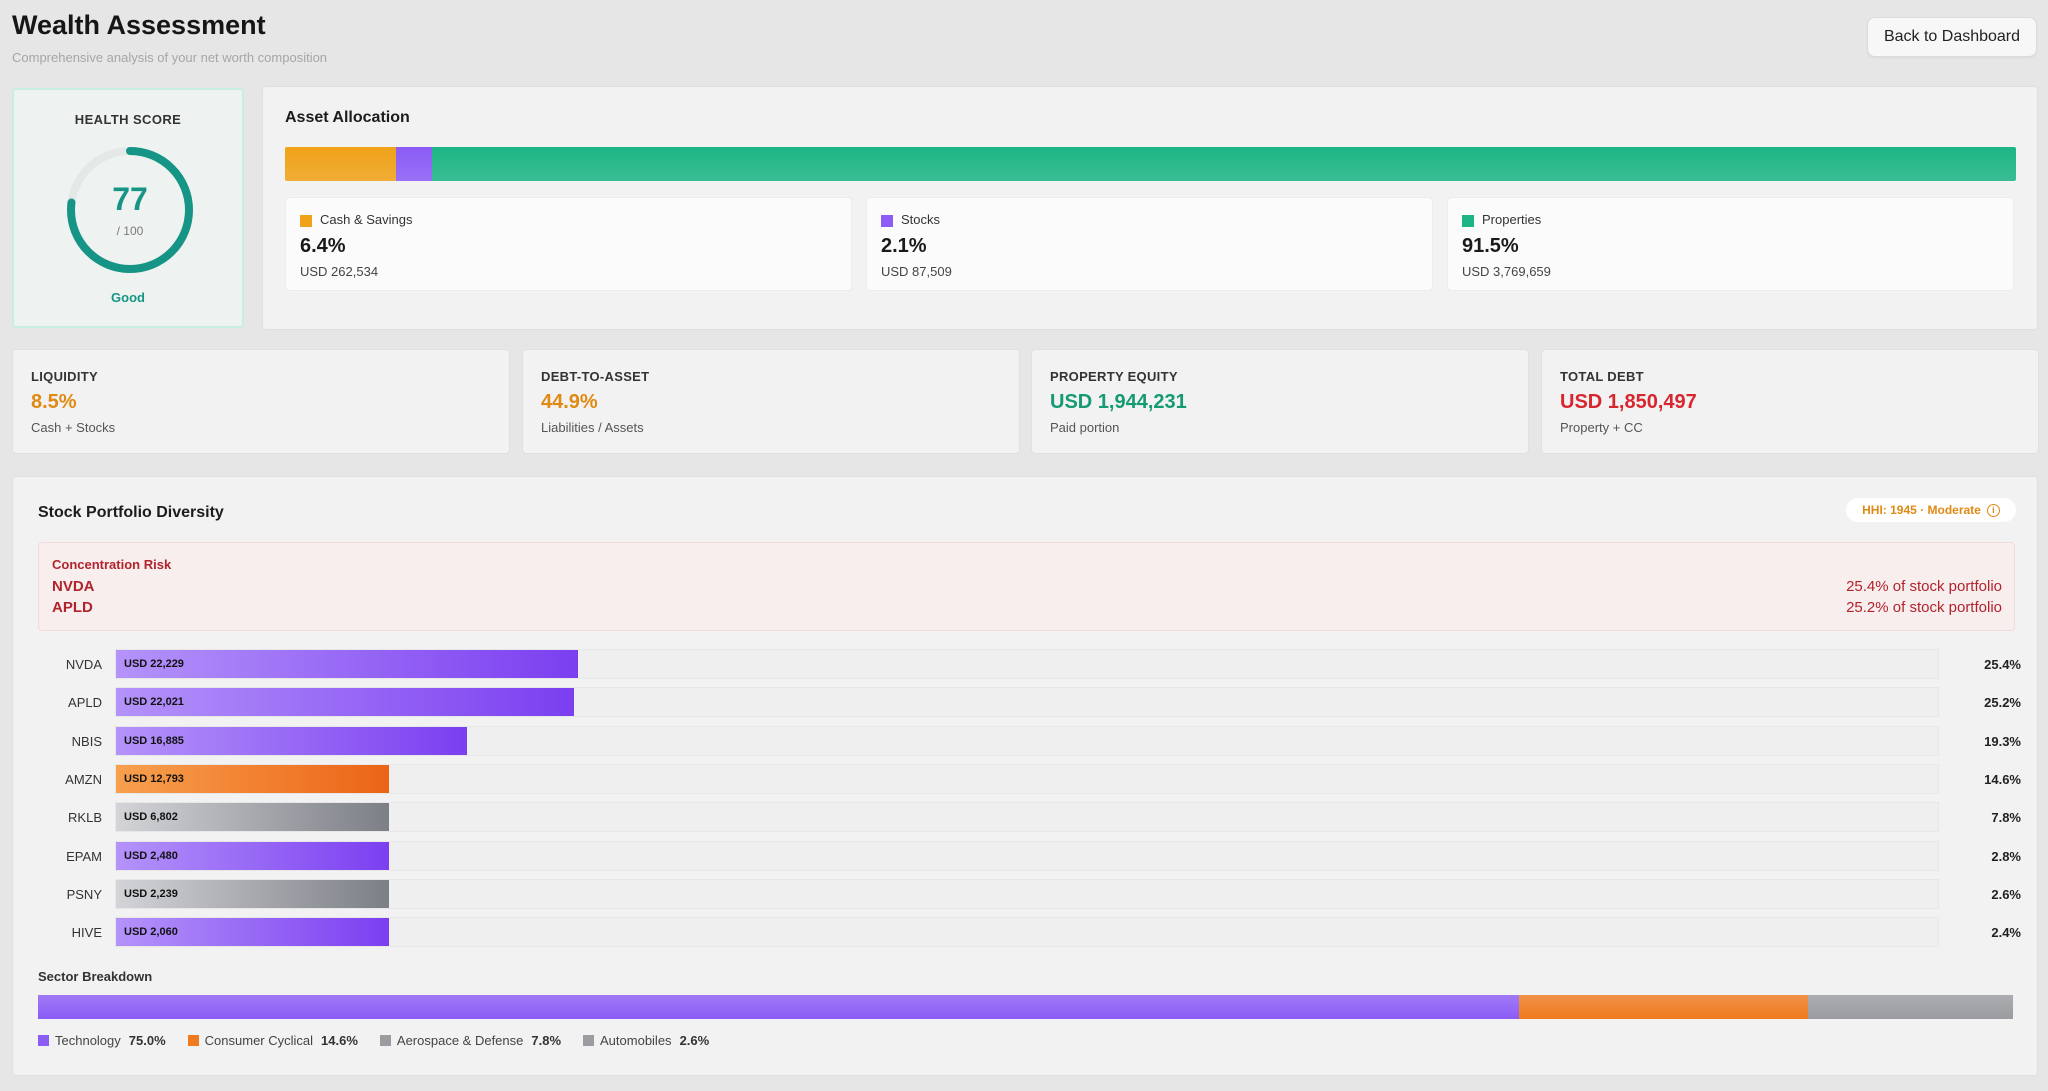 Image resolution: width=2048 pixels, height=1091 pixels. I want to click on sector-legend-item: Consumer Cyclical 14.6%, so click(272, 1040).